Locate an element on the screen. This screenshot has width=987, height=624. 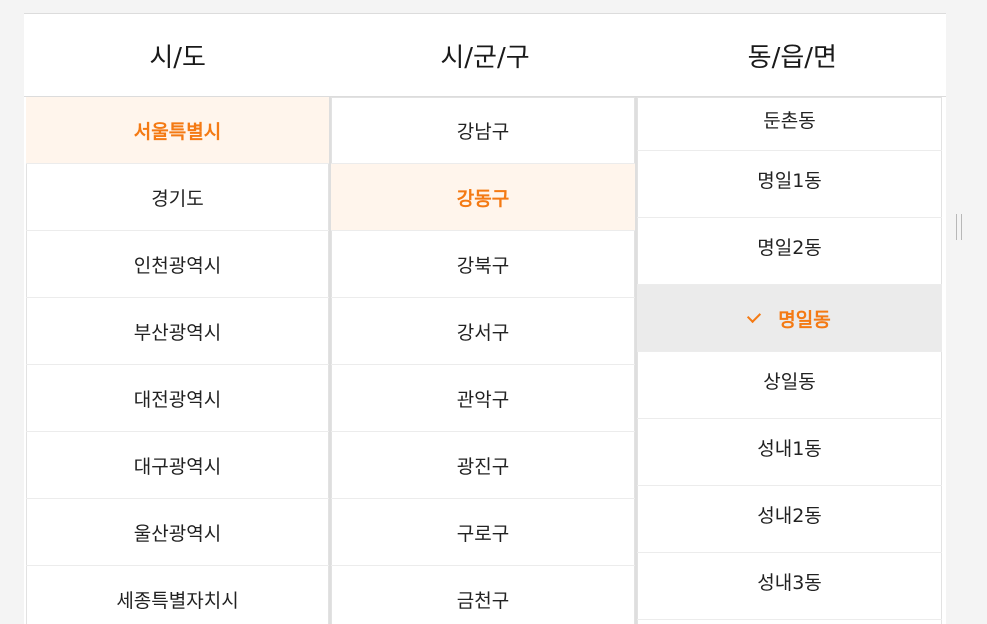
neighborhood-item-label: 명일동 is located at coordinates (804, 319).